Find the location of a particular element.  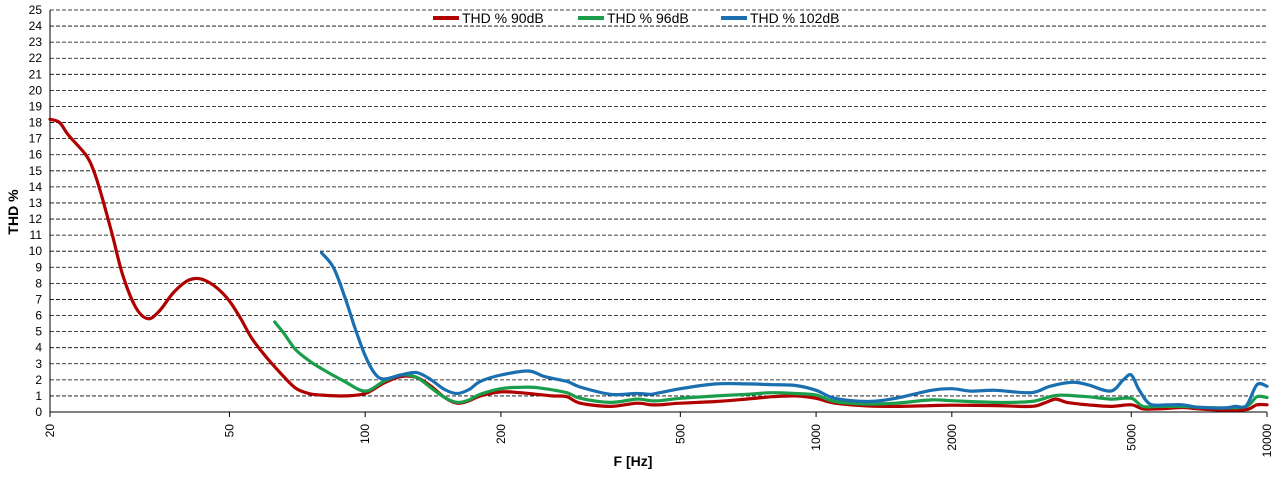

y-tick-label: 14 is located at coordinates (36, 187).